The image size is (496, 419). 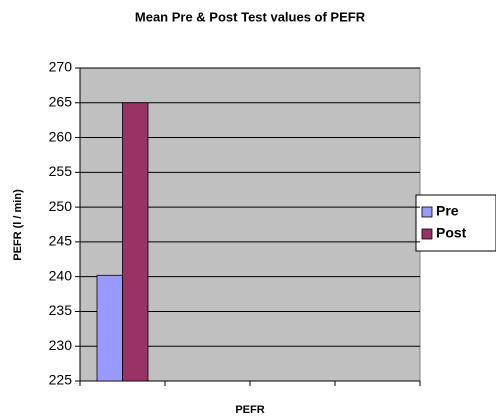 I want to click on legend-label: Post, so click(x=451, y=233).